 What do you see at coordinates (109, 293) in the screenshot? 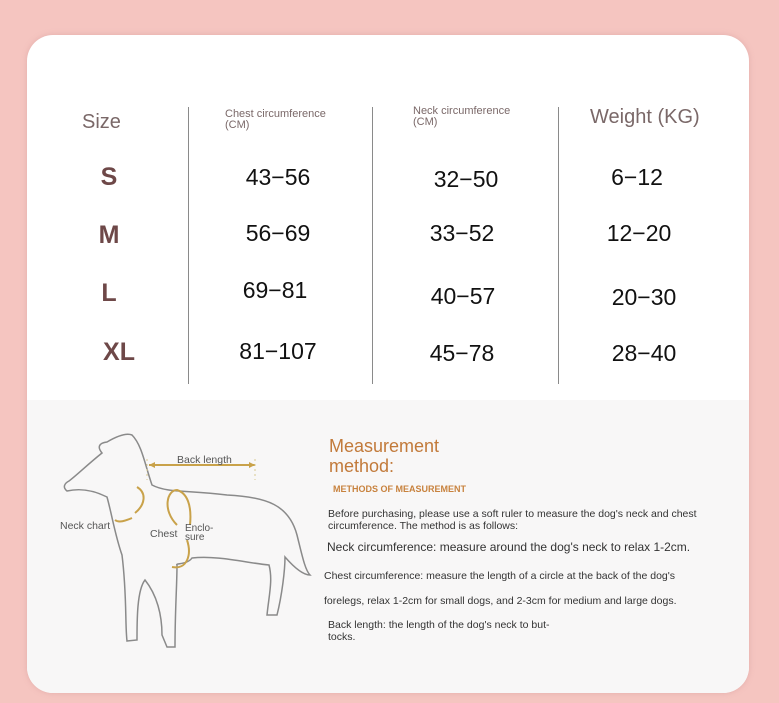
I see `size-label: L` at bounding box center [109, 293].